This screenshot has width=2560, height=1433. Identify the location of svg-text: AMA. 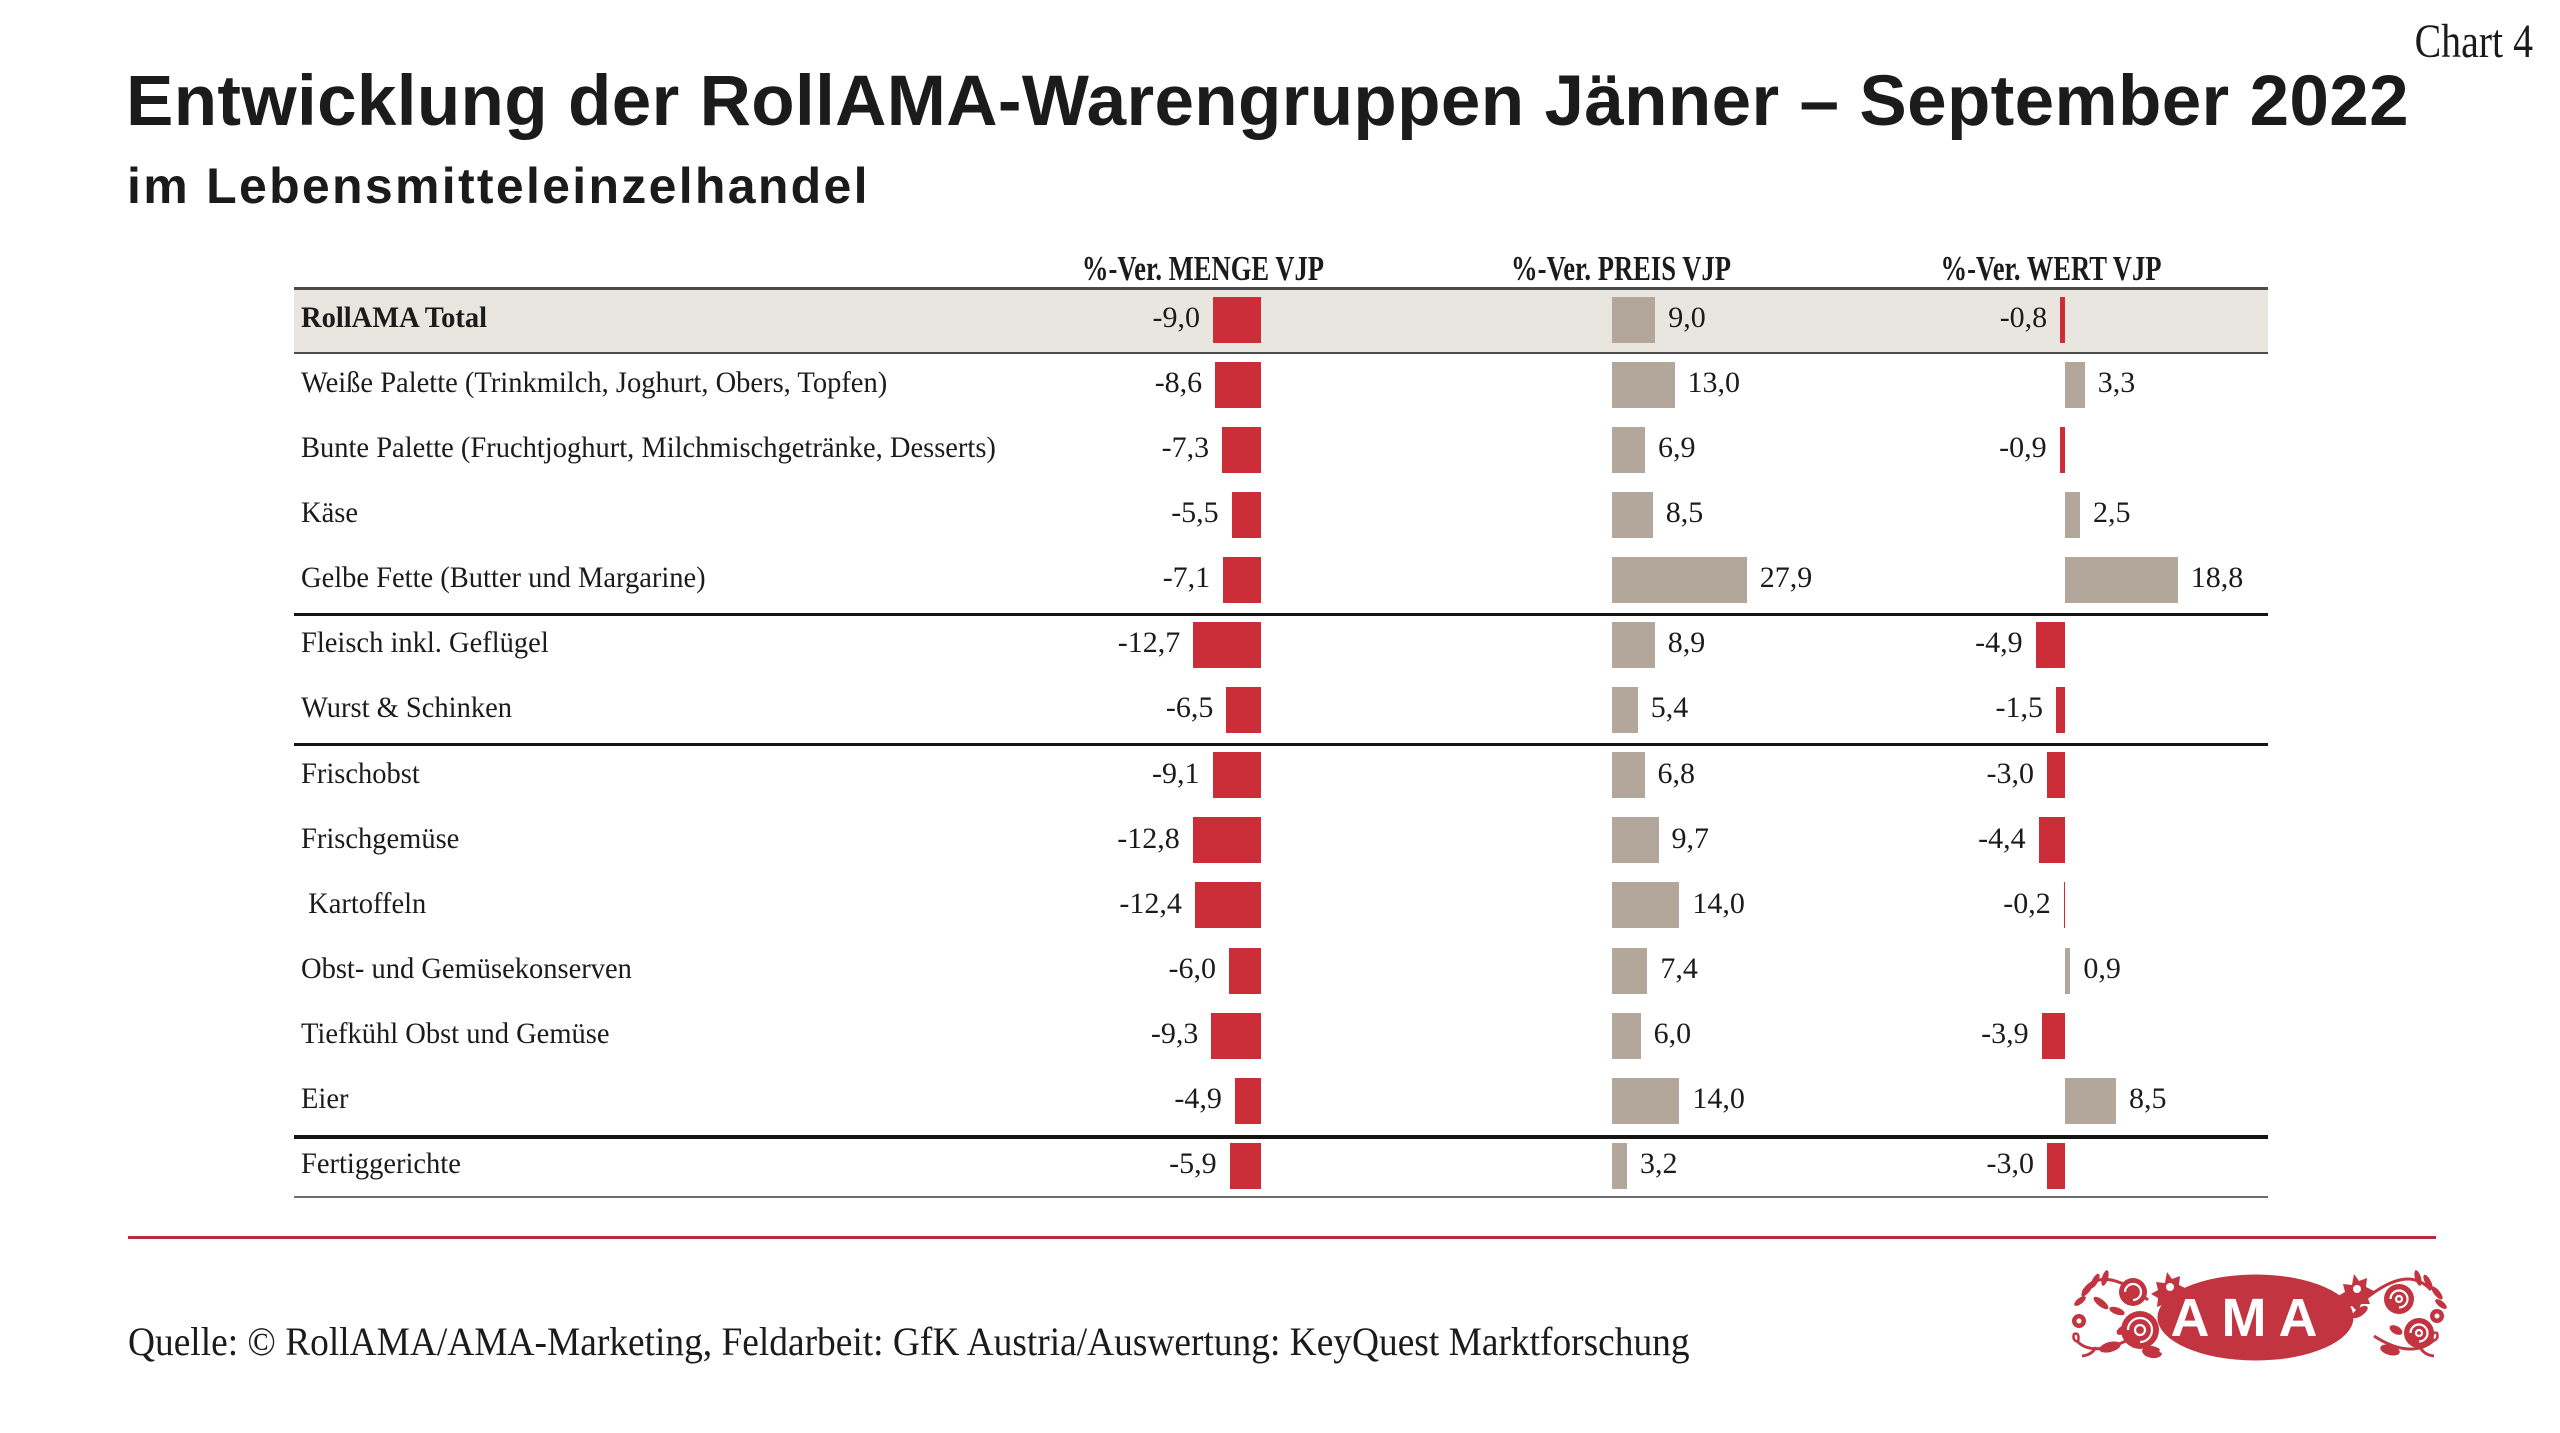
(2250, 1318).